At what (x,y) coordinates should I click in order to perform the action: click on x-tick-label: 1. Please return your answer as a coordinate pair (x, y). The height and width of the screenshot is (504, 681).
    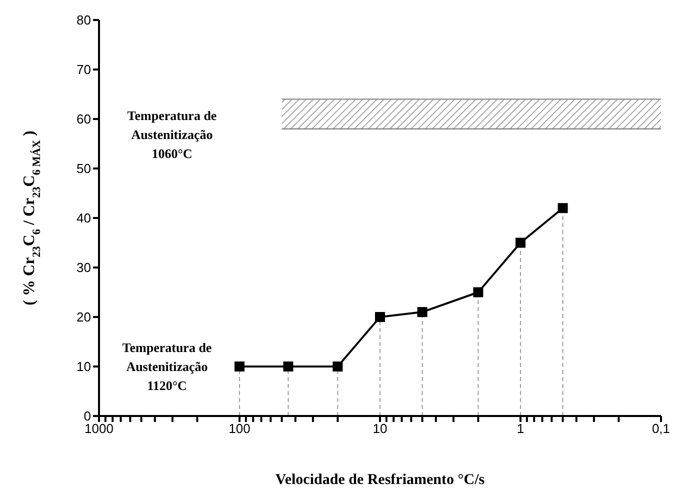
    Looking at the image, I should click on (520, 428).